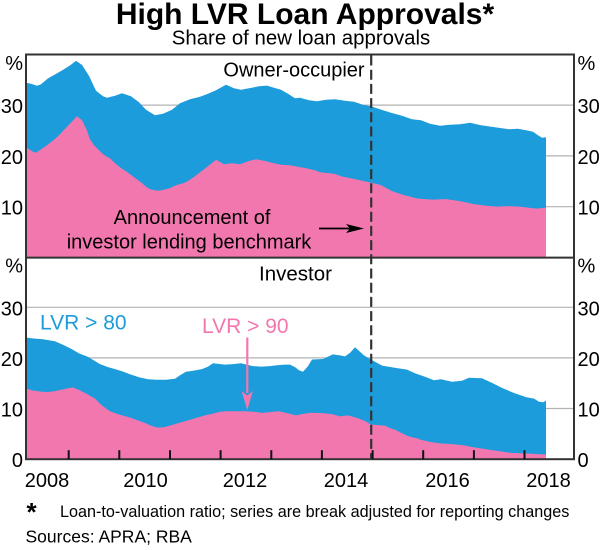 The width and height of the screenshot is (600, 550). Describe the element at coordinates (83, 323) in the screenshot. I see `svg-text: LVR > 80` at that location.